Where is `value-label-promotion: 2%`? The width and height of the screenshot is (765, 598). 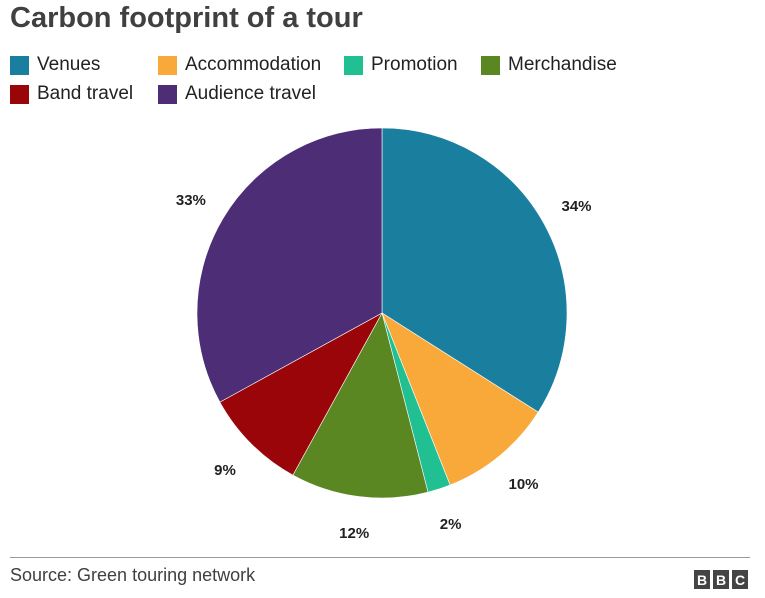
value-label-promotion: 2% is located at coordinates (451, 524).